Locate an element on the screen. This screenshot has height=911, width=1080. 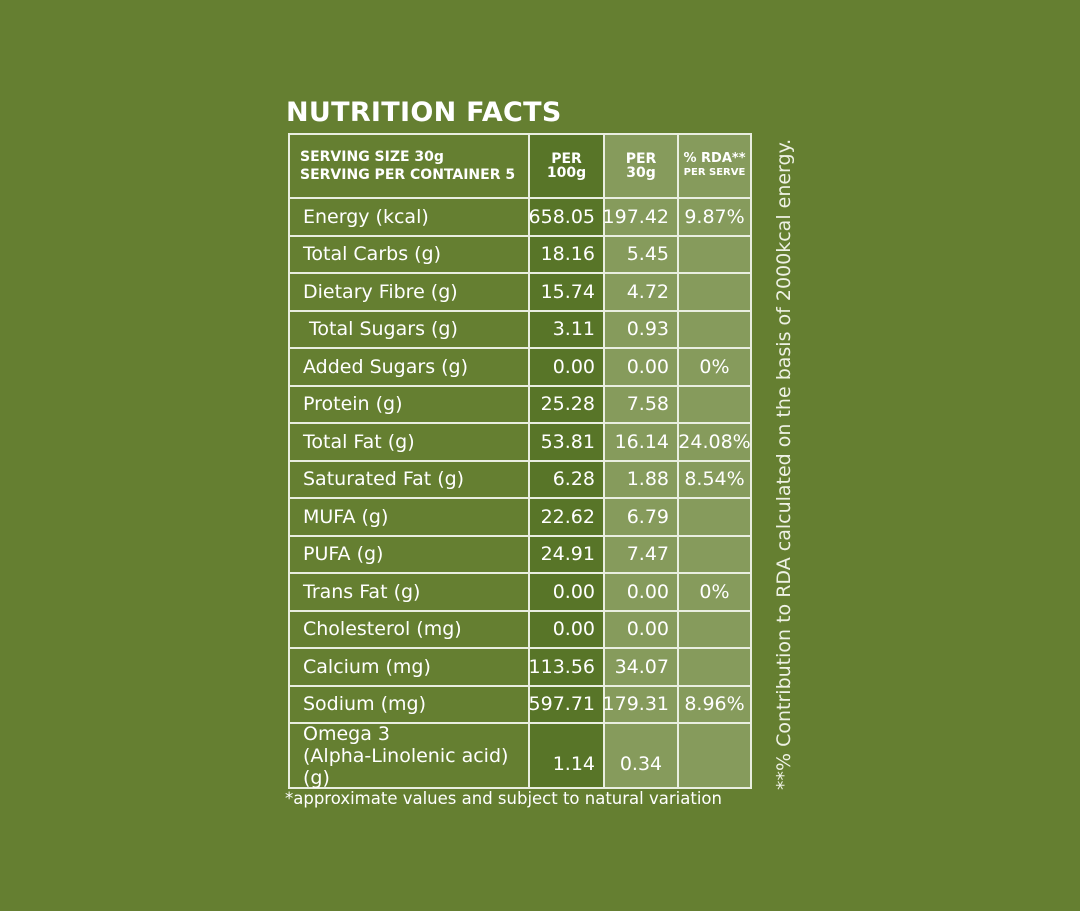
col-header-per-100g: PER 100g is located at coordinates (565, 166).